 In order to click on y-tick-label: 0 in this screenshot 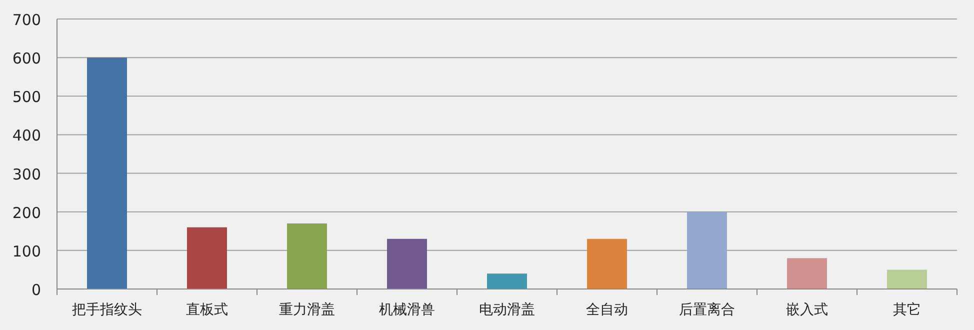, I will do `click(36, 290)`.